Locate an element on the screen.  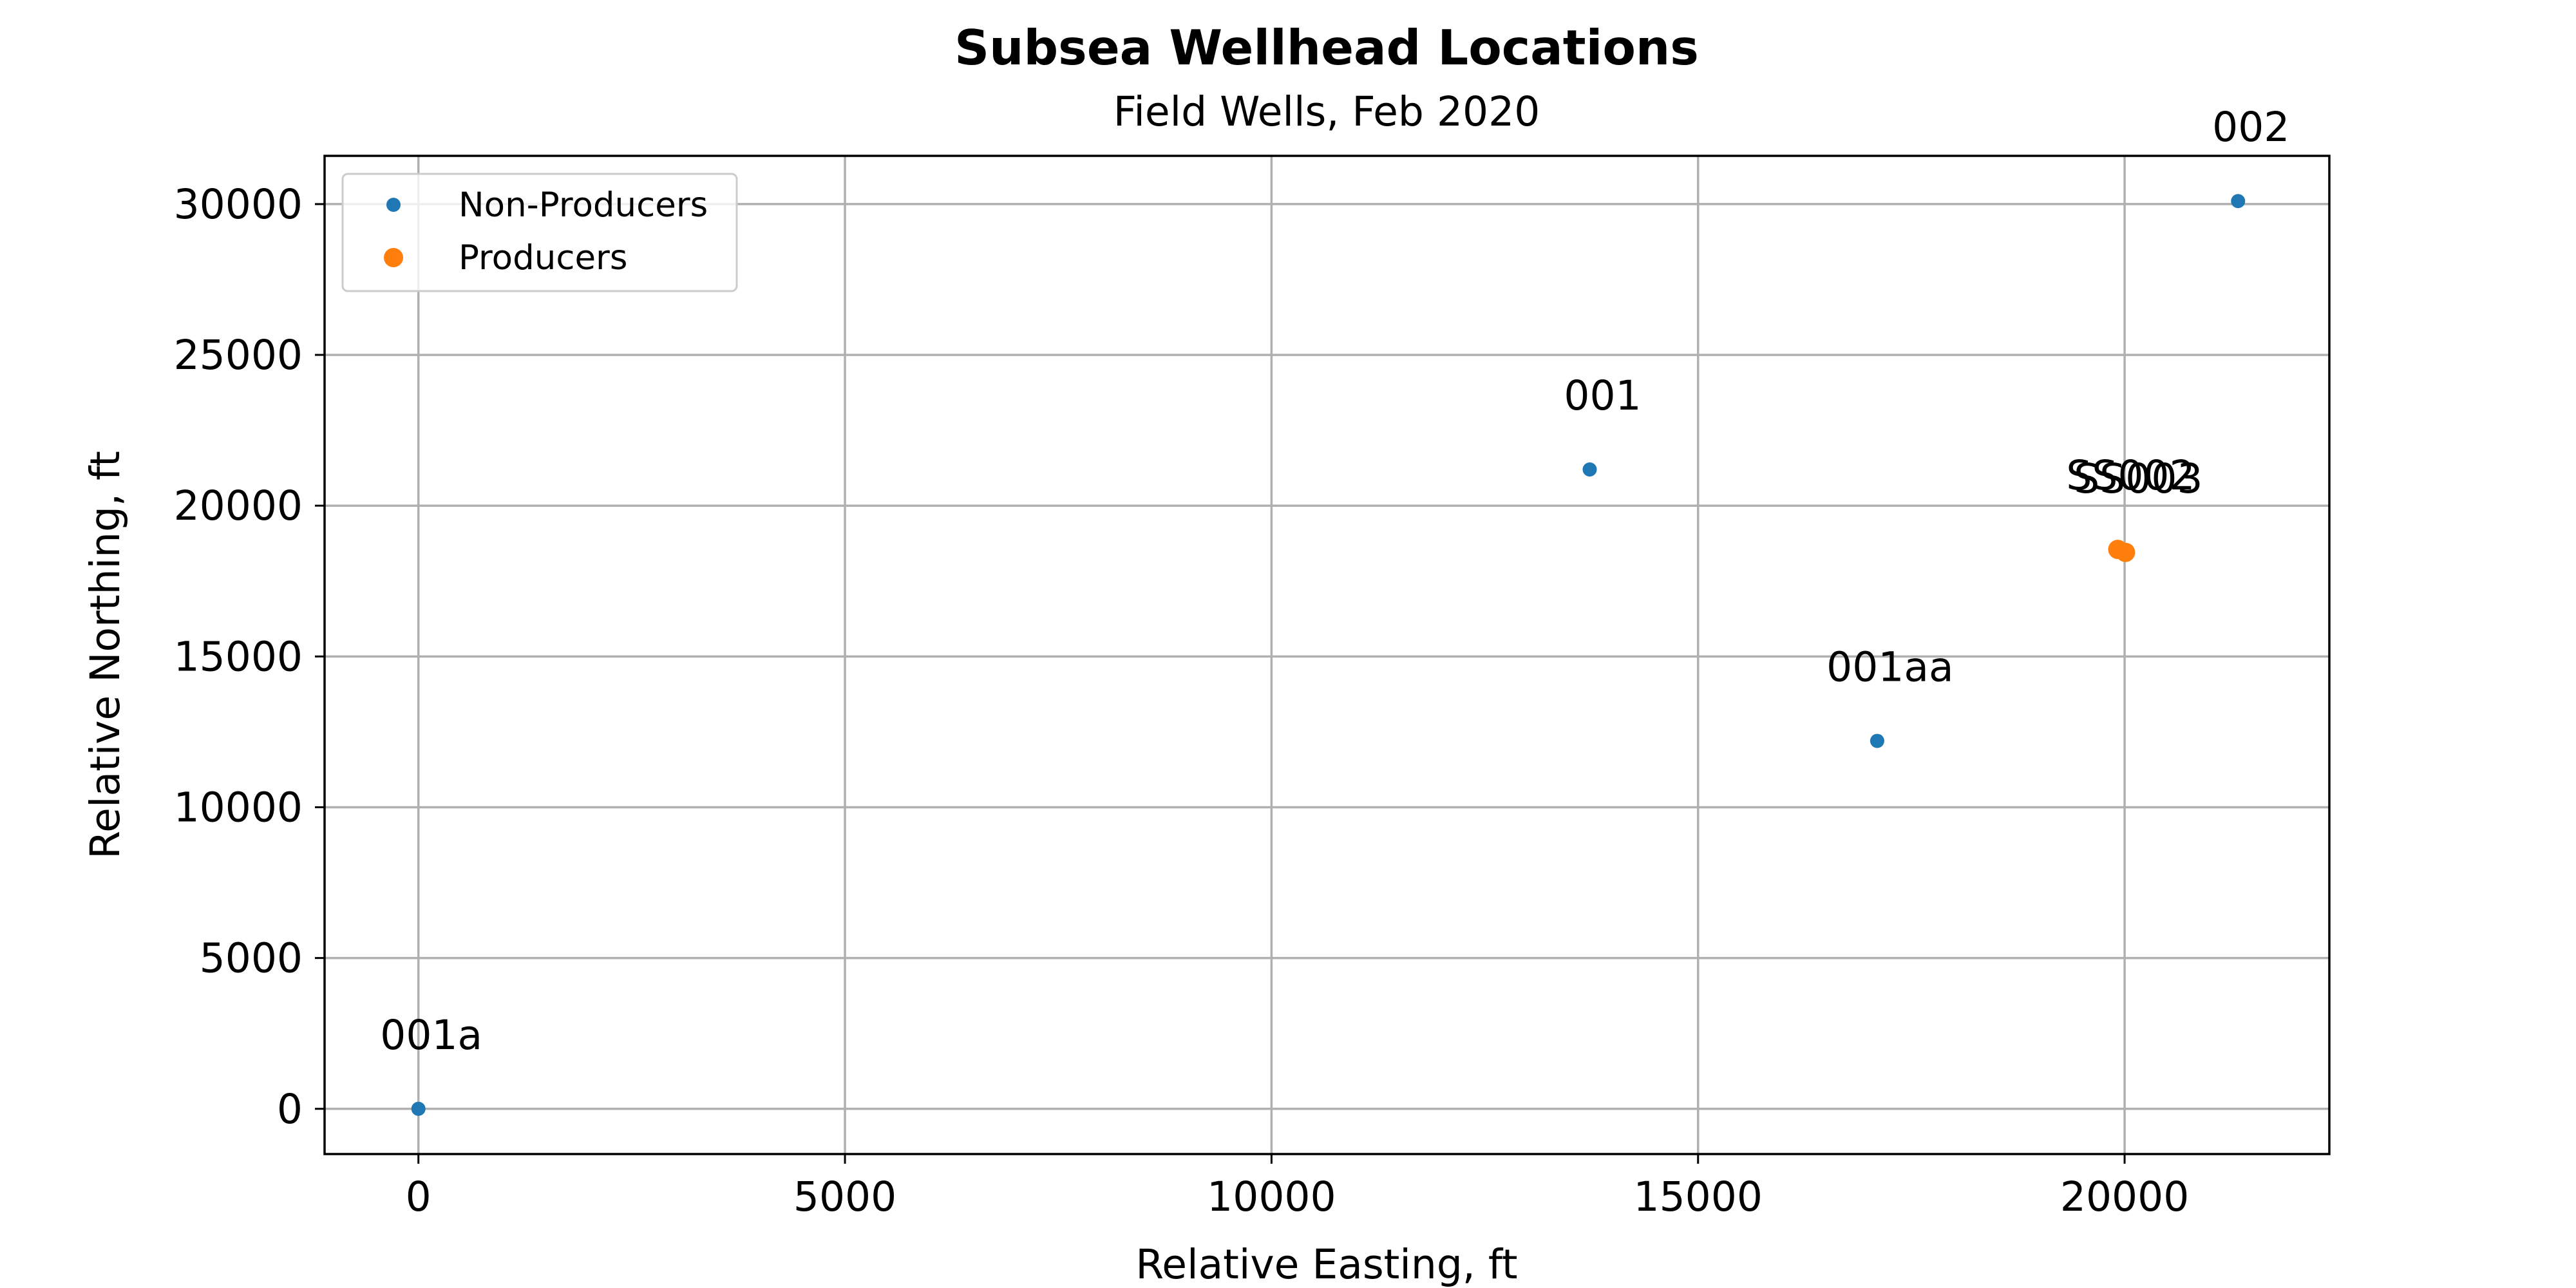
legend-box is located at coordinates (539, 232).